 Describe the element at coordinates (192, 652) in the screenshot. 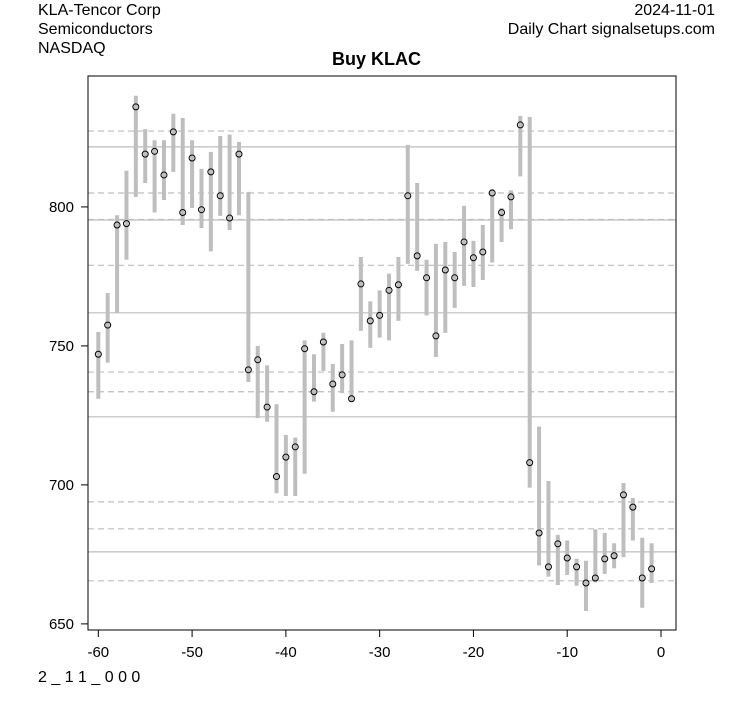

I see `x-tick-label: -50` at that location.